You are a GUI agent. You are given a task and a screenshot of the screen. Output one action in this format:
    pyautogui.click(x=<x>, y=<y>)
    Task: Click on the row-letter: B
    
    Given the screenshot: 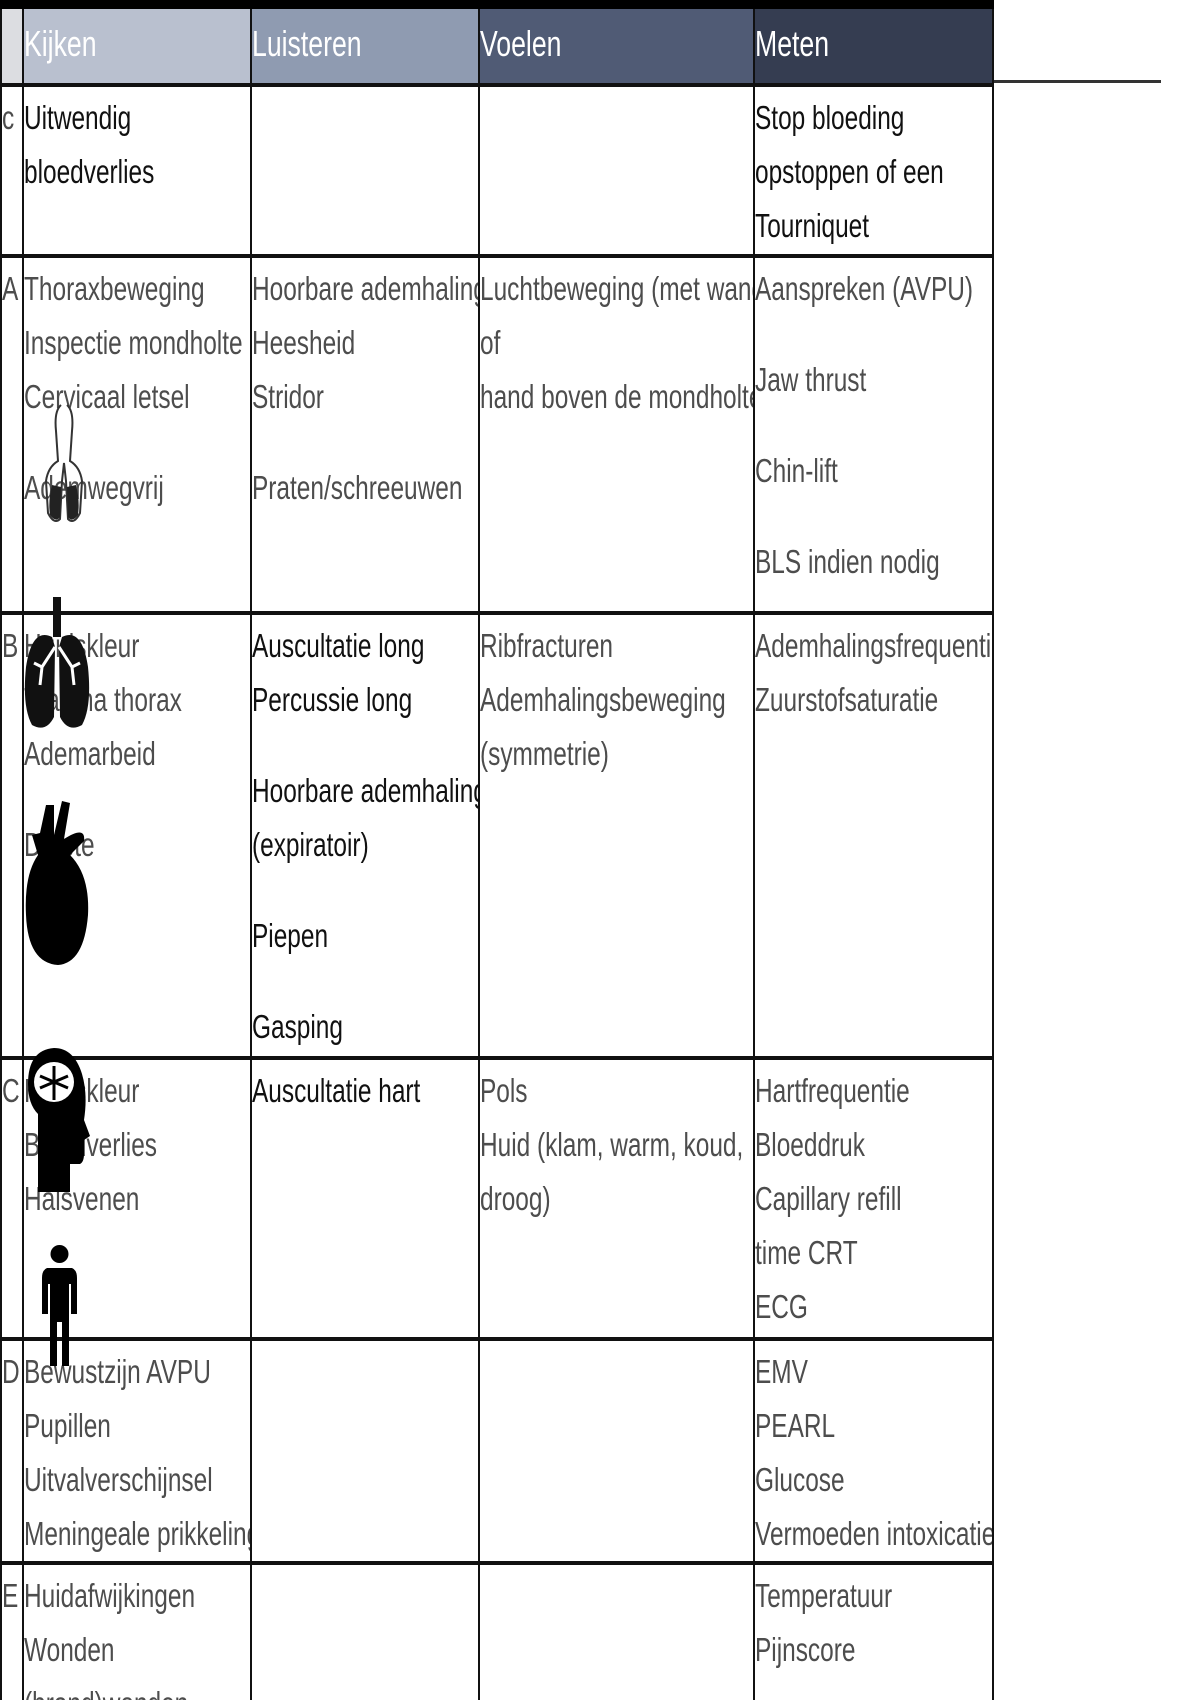 What is the action you would take?
    pyautogui.click(x=10, y=645)
    